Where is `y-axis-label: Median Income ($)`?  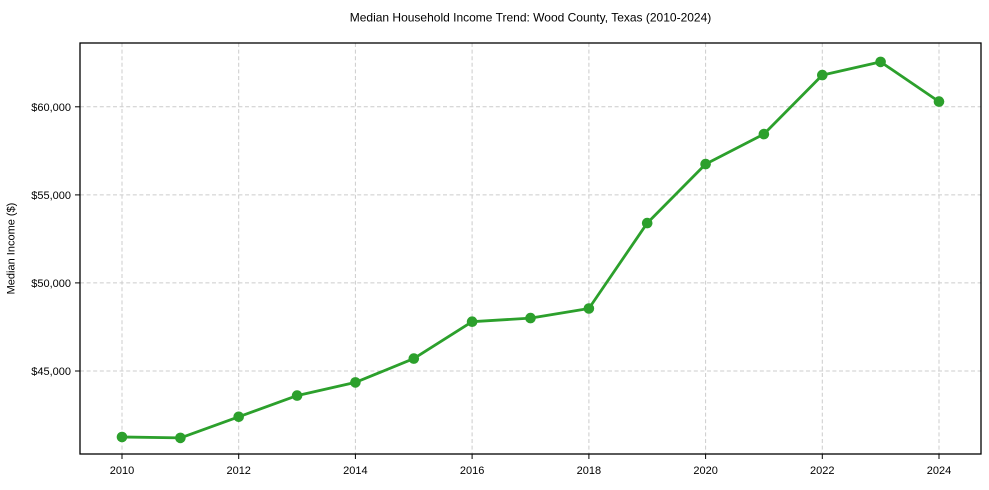 y-axis-label: Median Income ($) is located at coordinates (12, 249).